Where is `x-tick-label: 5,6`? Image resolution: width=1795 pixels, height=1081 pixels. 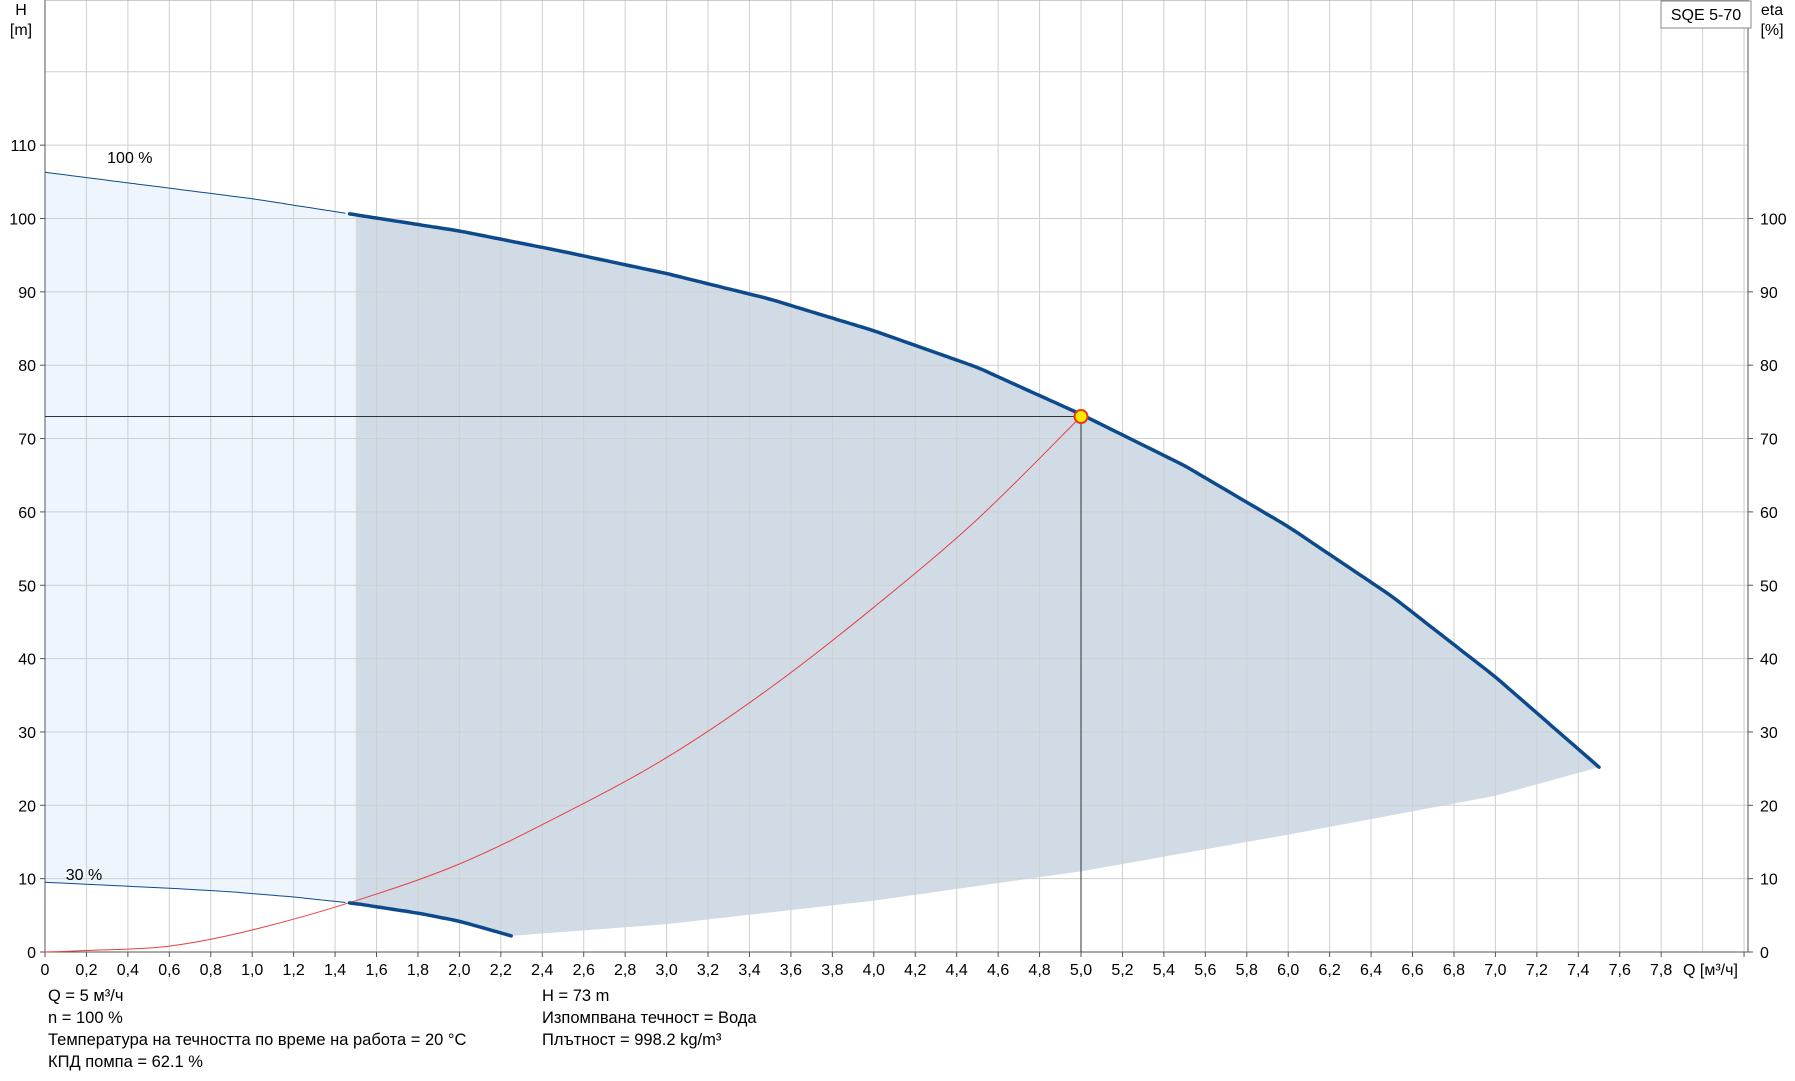 x-tick-label: 5,6 is located at coordinates (1205, 970).